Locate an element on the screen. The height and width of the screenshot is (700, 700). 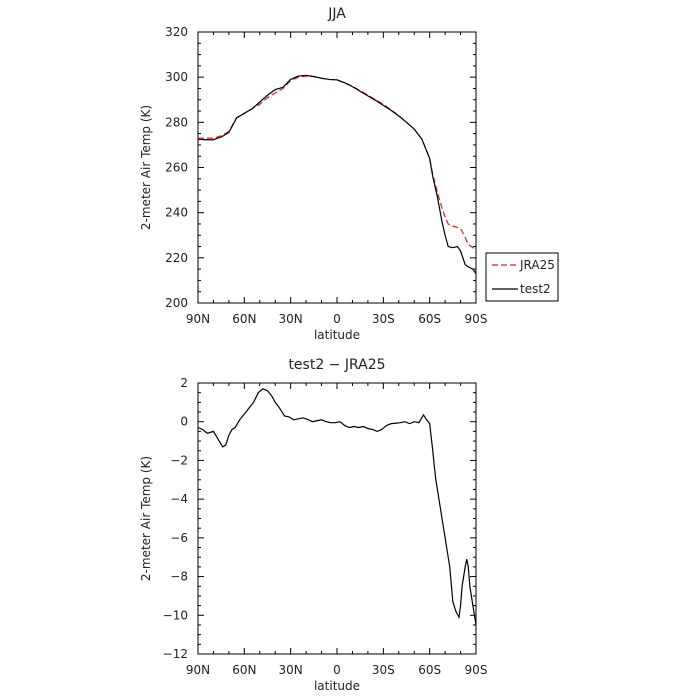
y-tick-label: 280 is located at coordinates (176, 122).